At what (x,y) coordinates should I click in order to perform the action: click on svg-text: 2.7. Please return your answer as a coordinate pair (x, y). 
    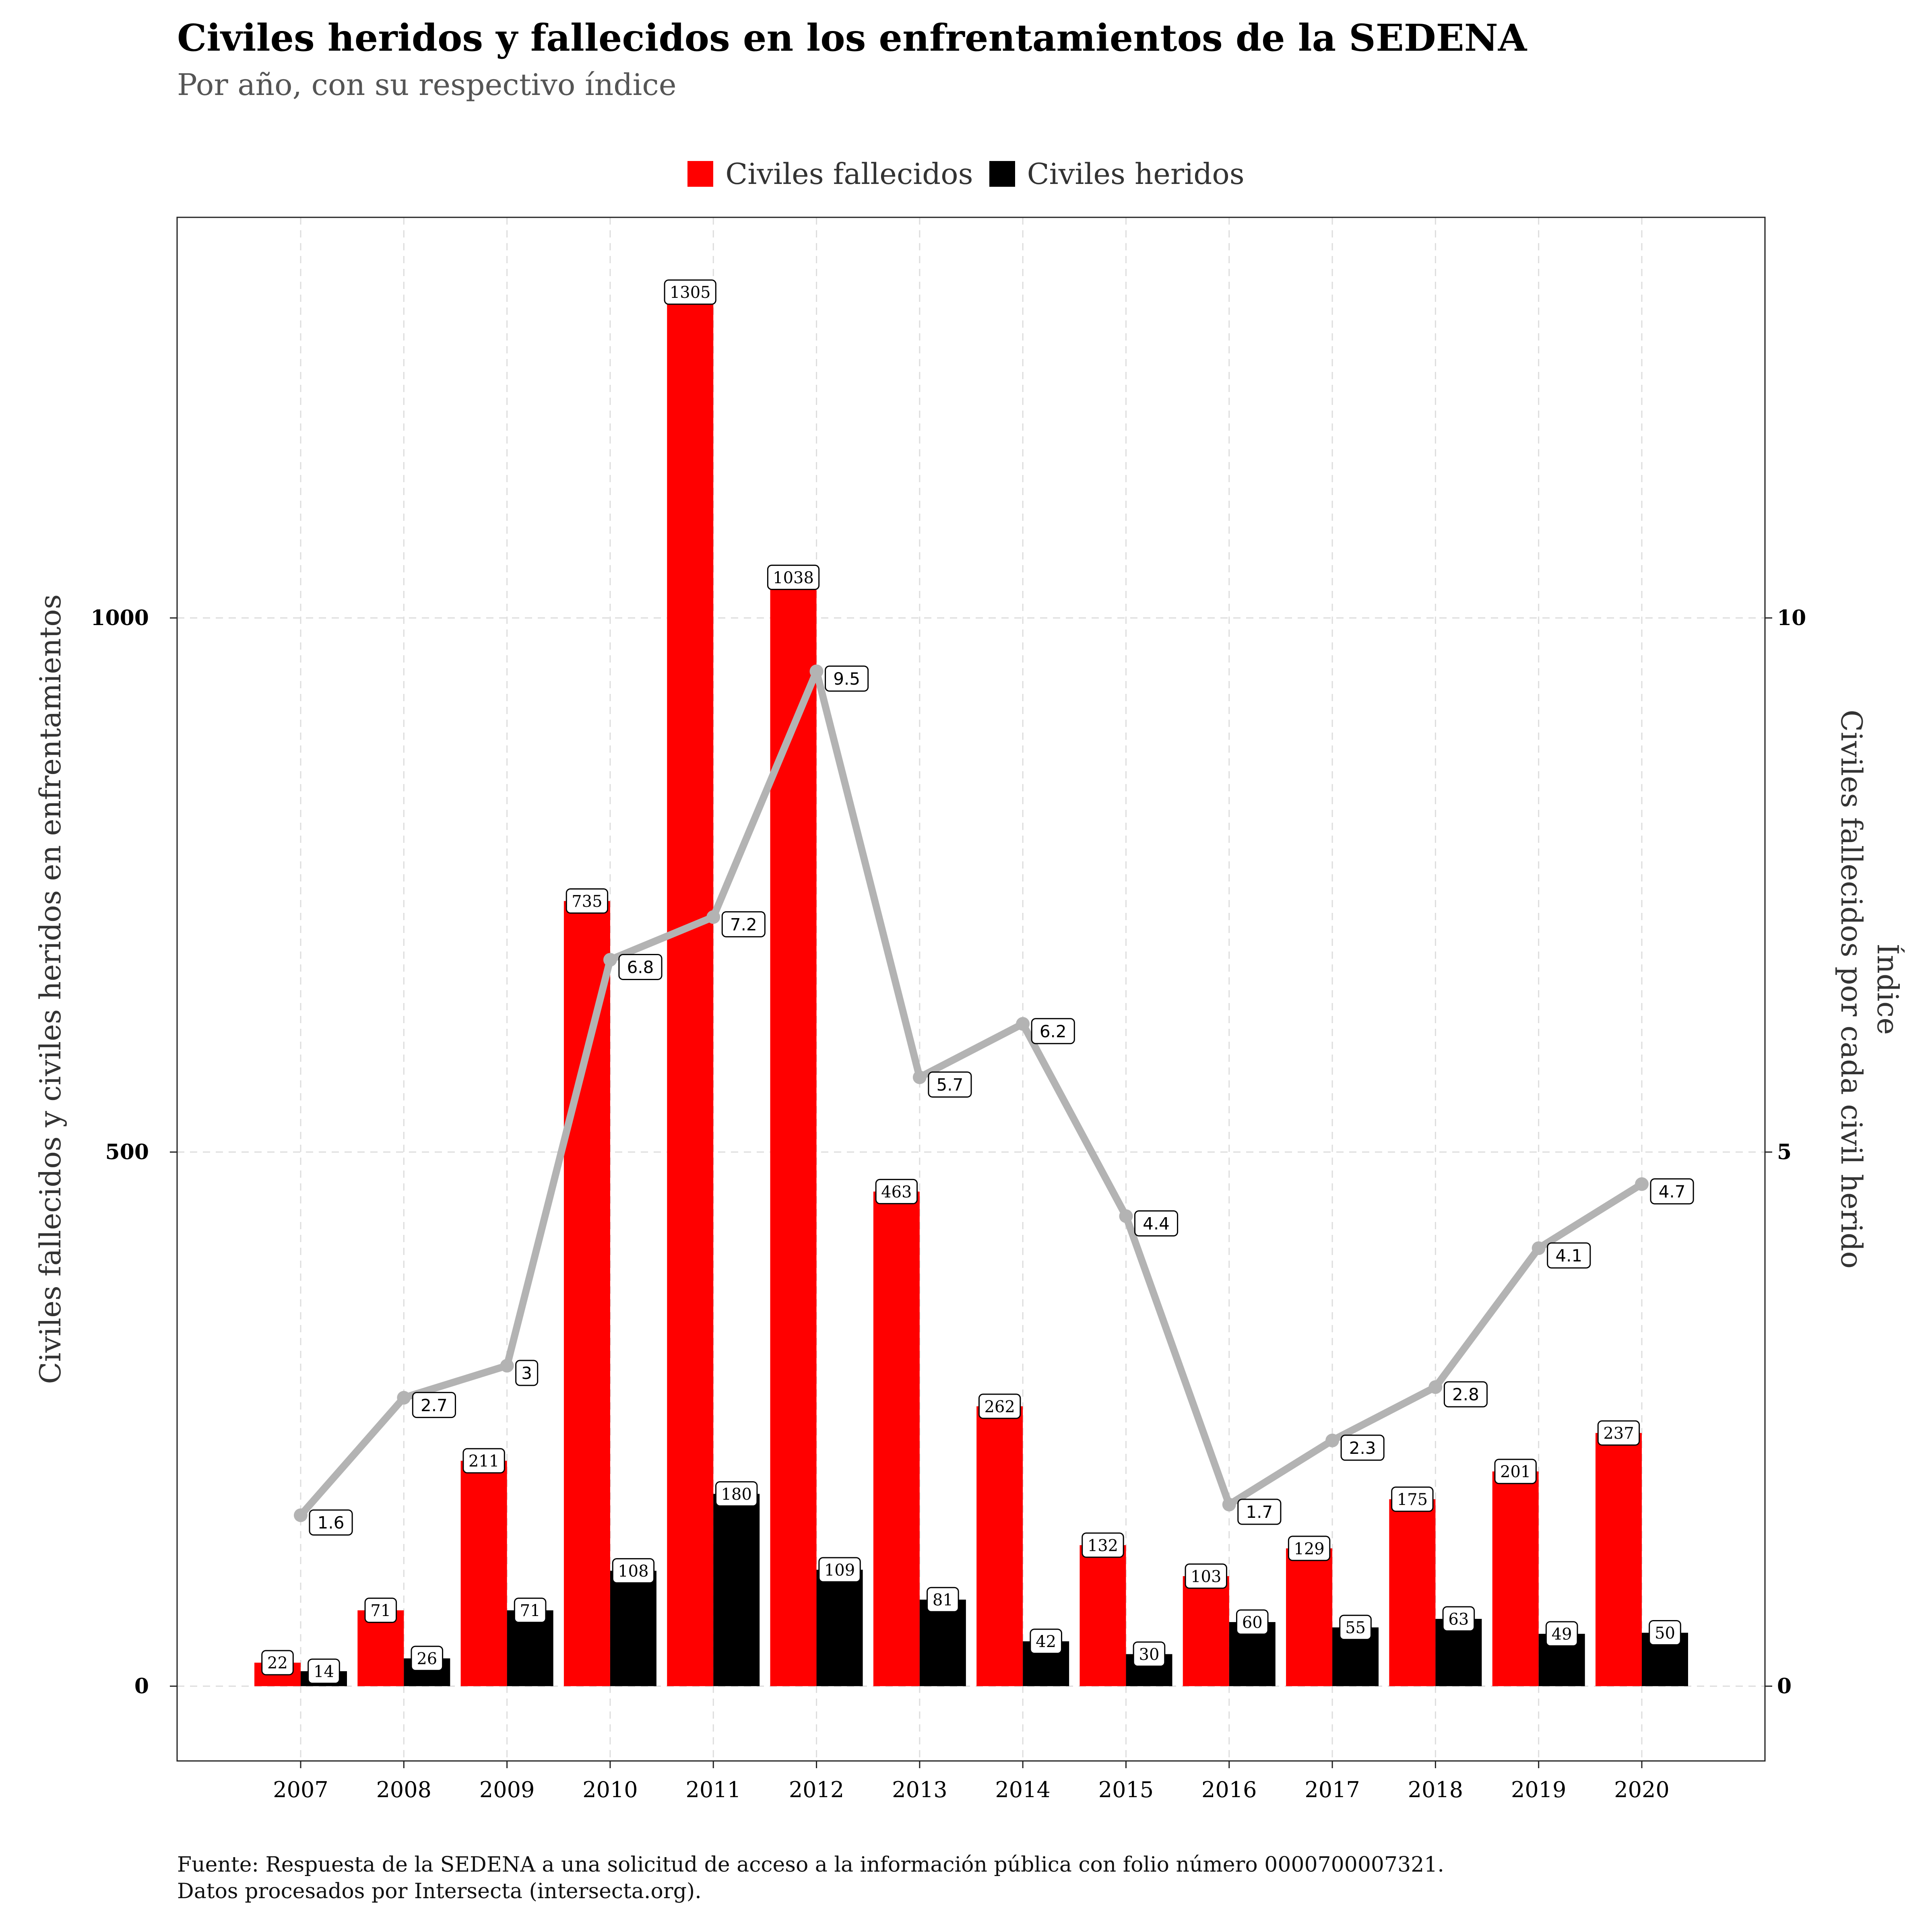
    Looking at the image, I should click on (434, 1405).